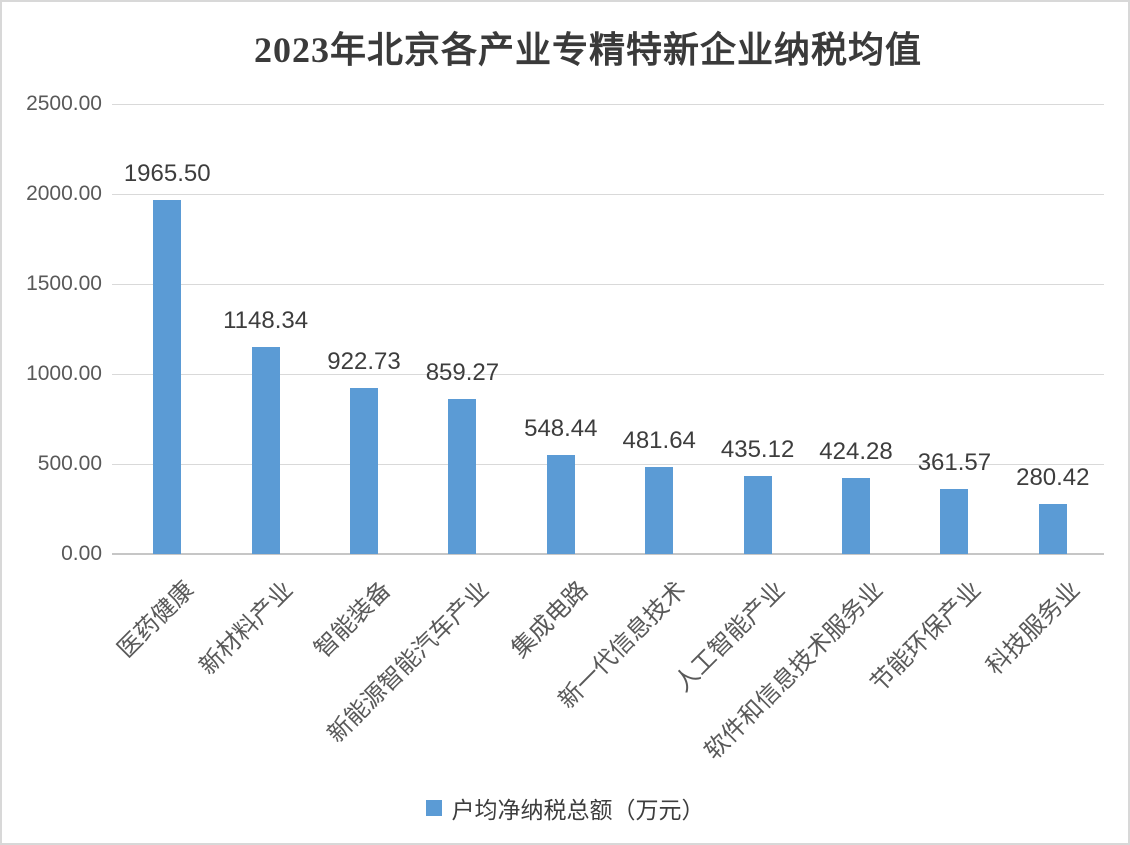  Describe the element at coordinates (266, 321) in the screenshot. I see `data-label: 1148.34` at that location.